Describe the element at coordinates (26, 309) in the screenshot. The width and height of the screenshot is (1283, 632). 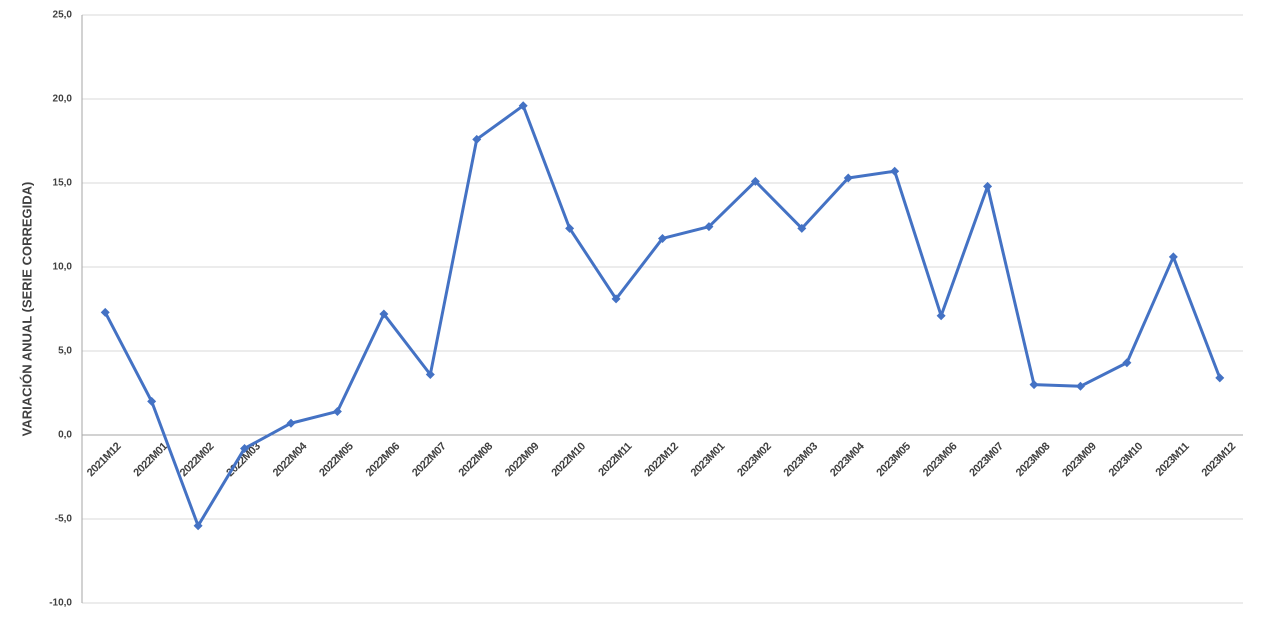
I see `y-axis-title: VARIACIÓN ANUAL (SERIE CORREGIDA)` at that location.